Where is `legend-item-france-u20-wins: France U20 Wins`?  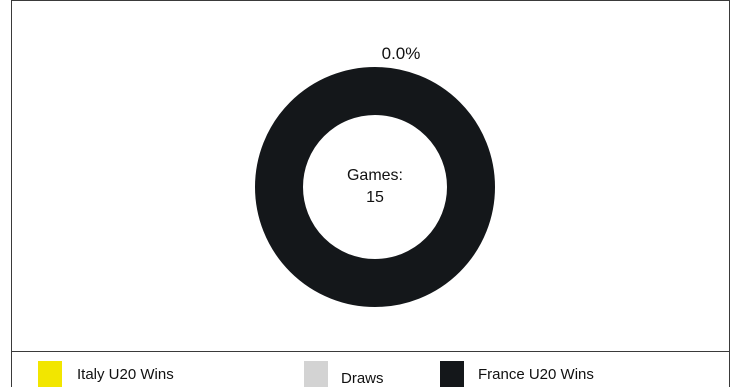
legend-item-france-u20-wins: France U20 Wins is located at coordinates (517, 374).